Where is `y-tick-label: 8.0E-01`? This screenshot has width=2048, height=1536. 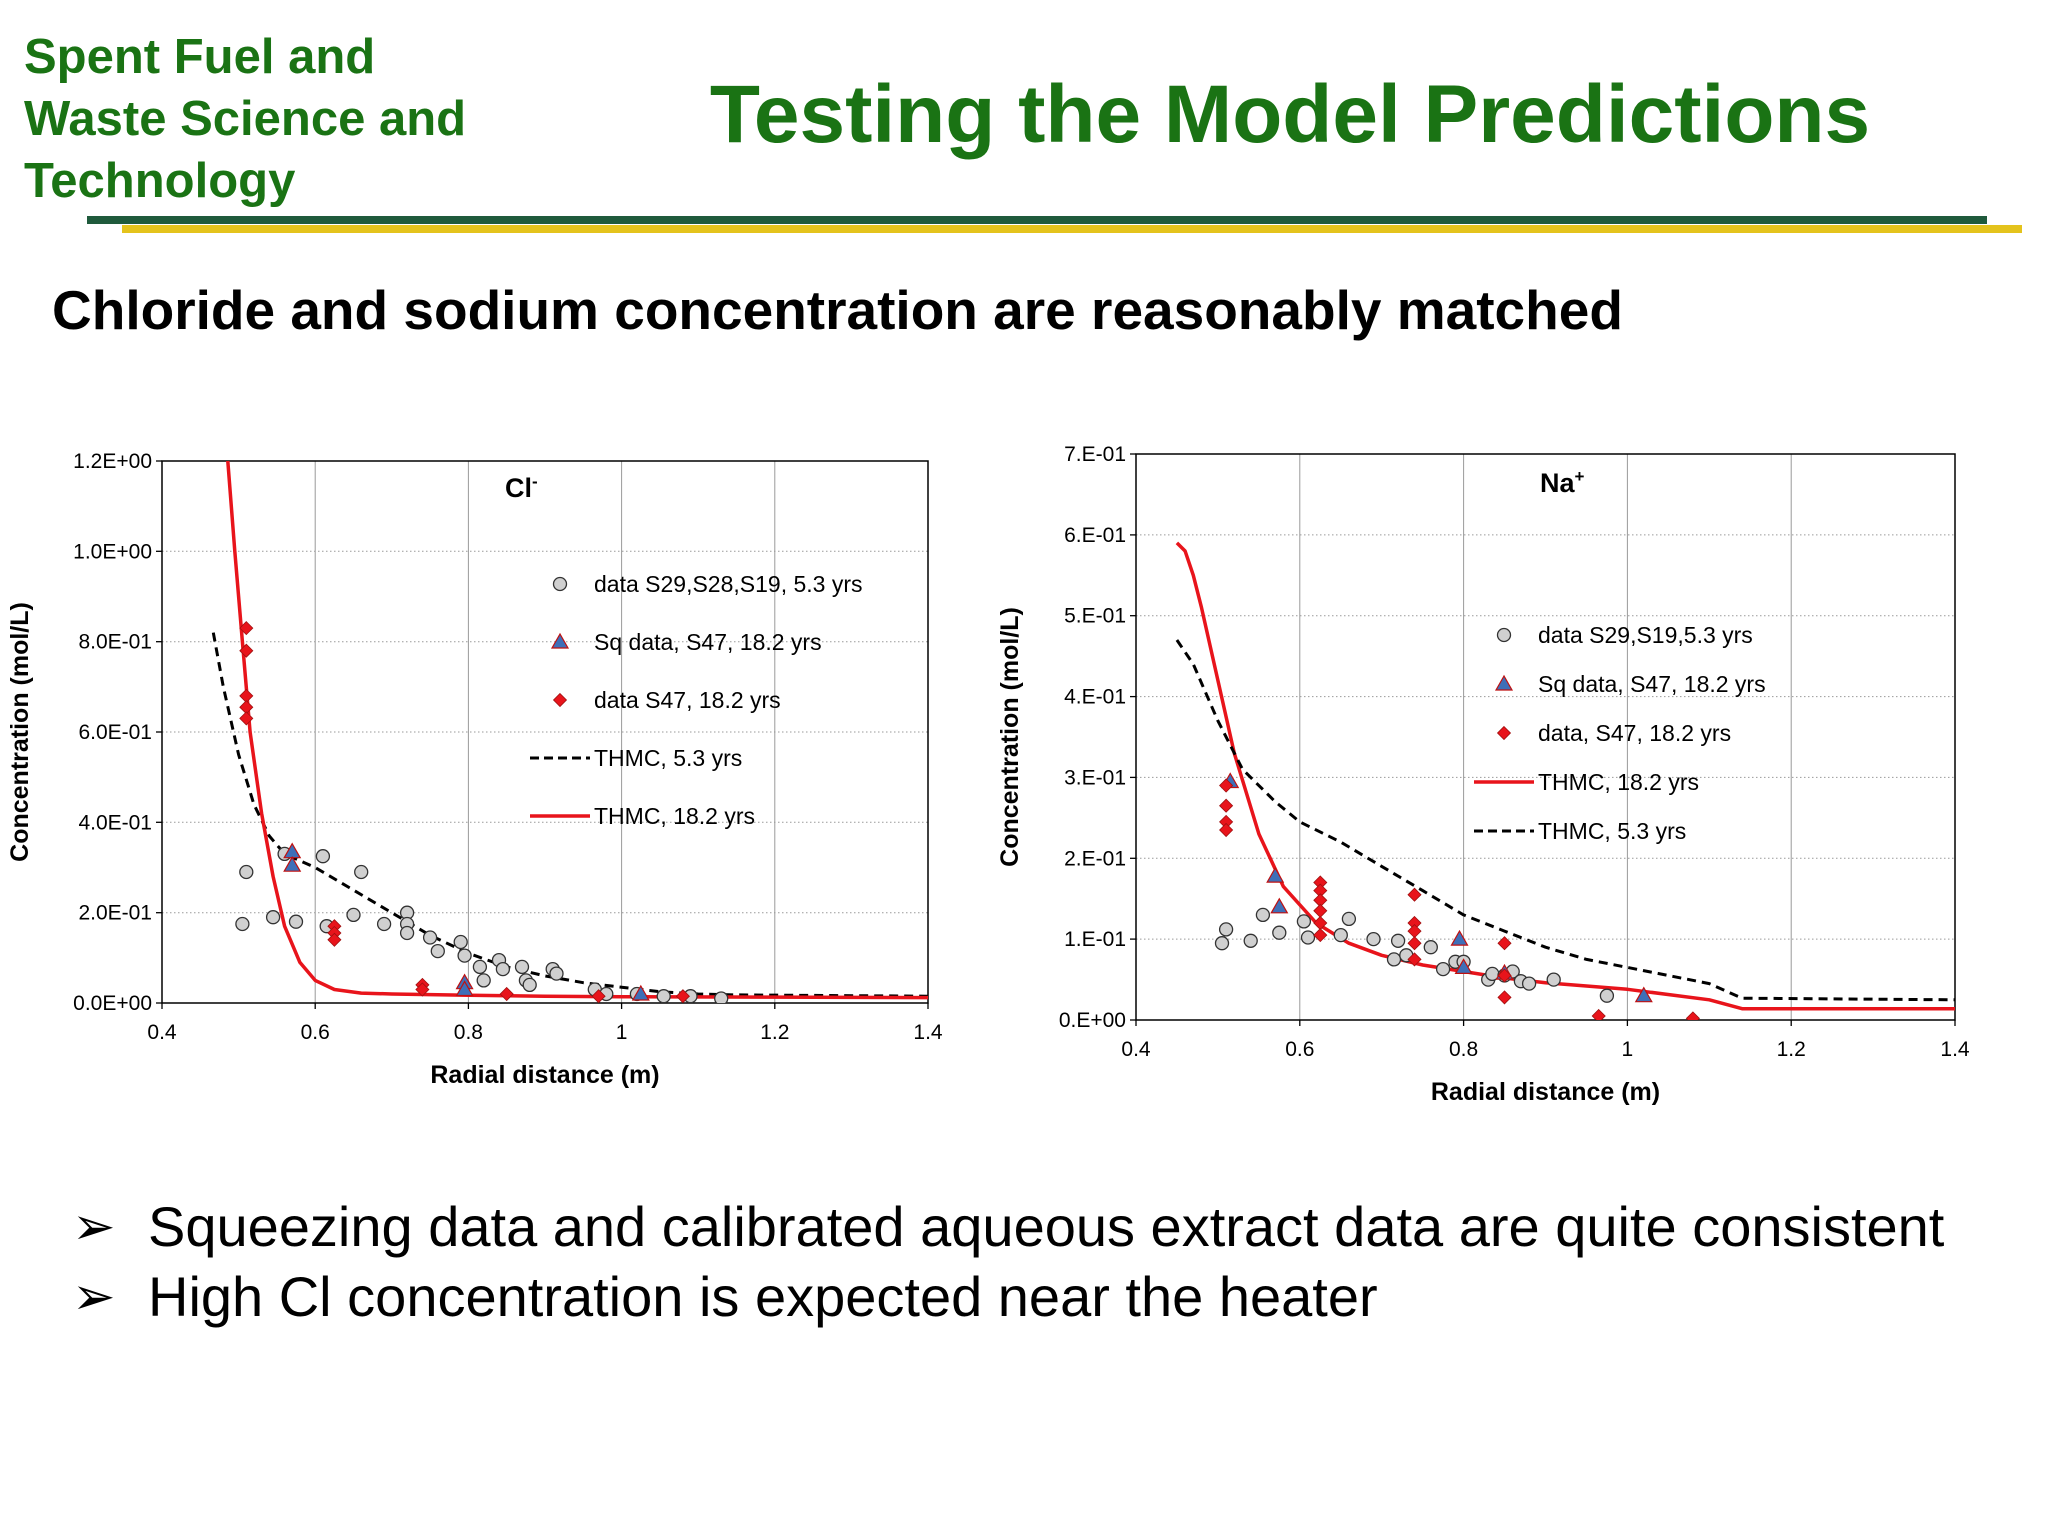
y-tick-label: 8.0E-01 is located at coordinates (115, 642).